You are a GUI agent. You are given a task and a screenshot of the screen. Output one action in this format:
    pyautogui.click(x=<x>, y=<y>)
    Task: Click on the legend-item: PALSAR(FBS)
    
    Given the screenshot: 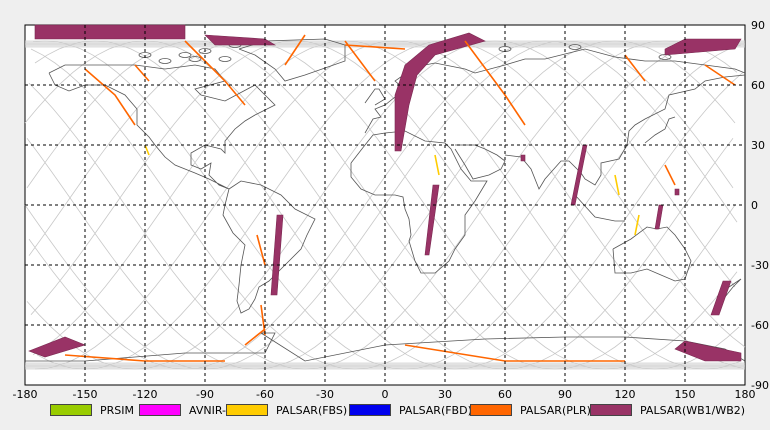 What is the action you would take?
    pyautogui.click(x=286, y=410)
    